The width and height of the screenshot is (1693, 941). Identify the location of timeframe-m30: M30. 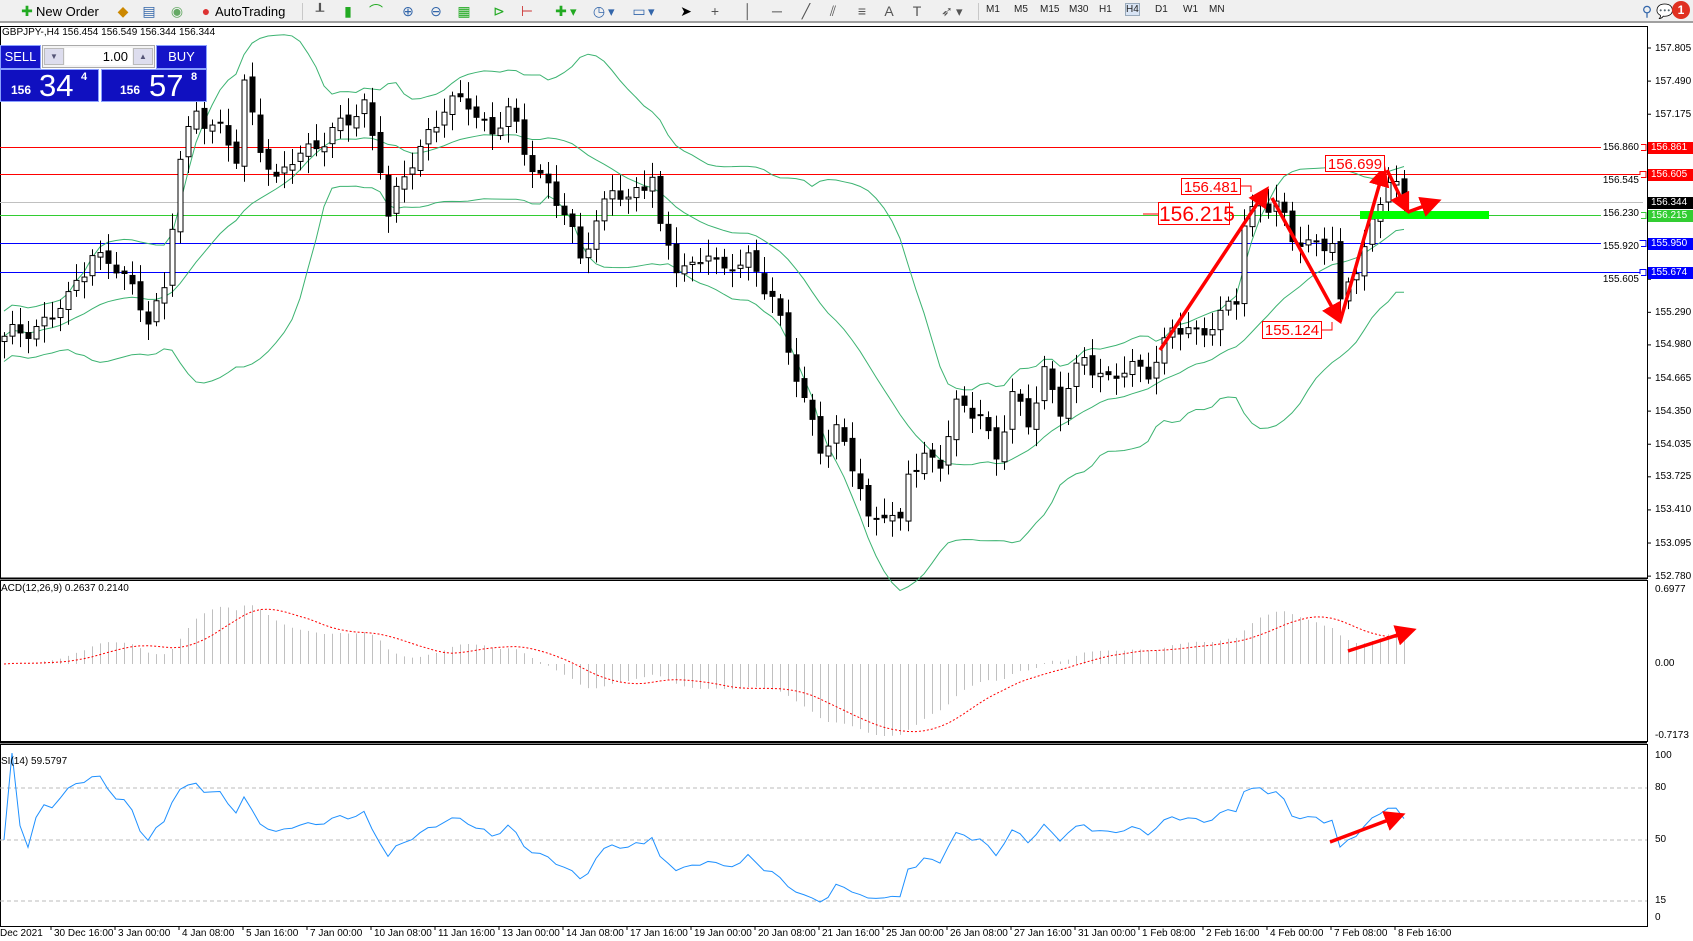
(1079, 9).